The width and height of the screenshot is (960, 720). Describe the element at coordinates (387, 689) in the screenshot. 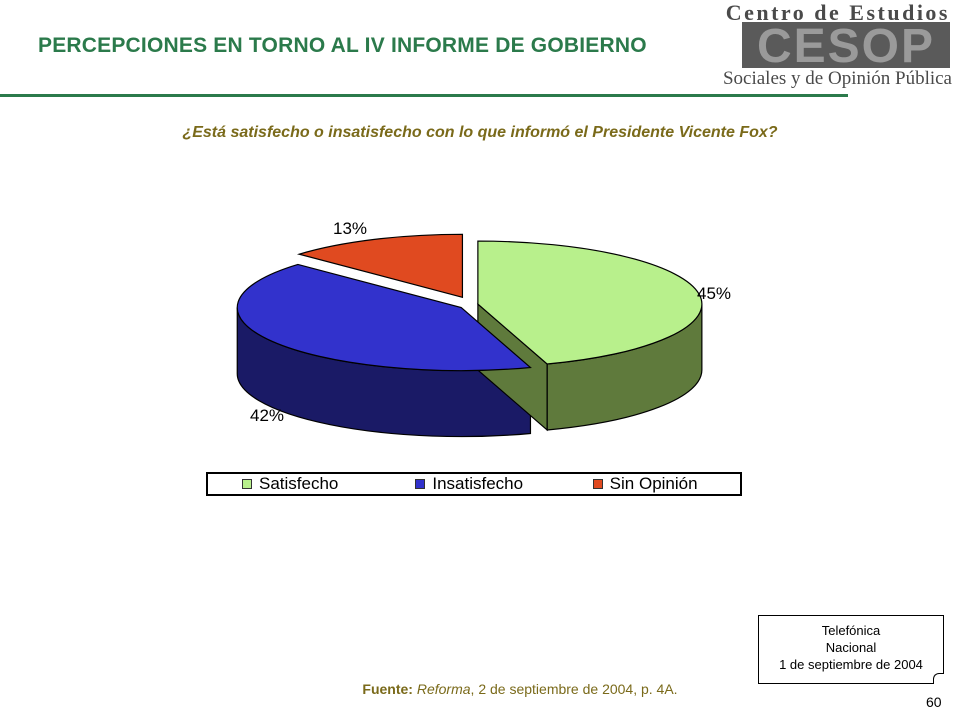

I see `source-prefix: Fuente:` at that location.